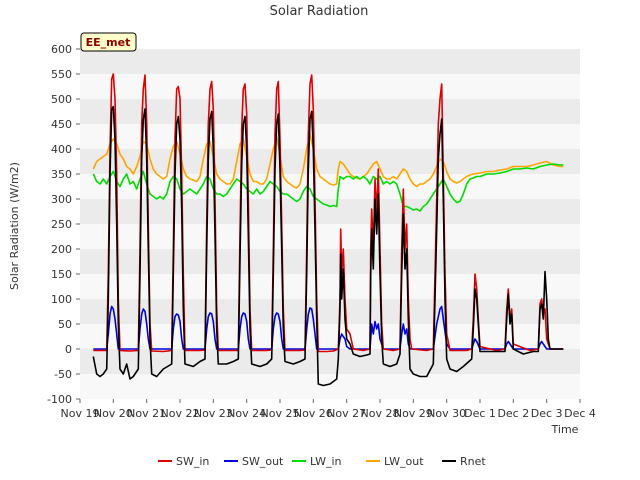 This screenshot has width=640, height=480. I want to click on legend: SW_in SW_out LW_in LW_out Rnet, so click(322, 461).